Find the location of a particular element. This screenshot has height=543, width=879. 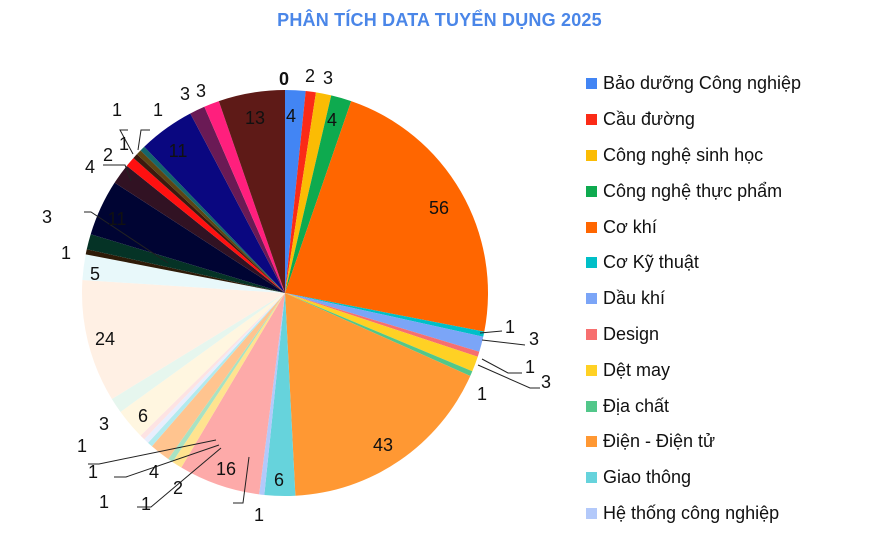

legend-item: Design is located at coordinates (693, 335).